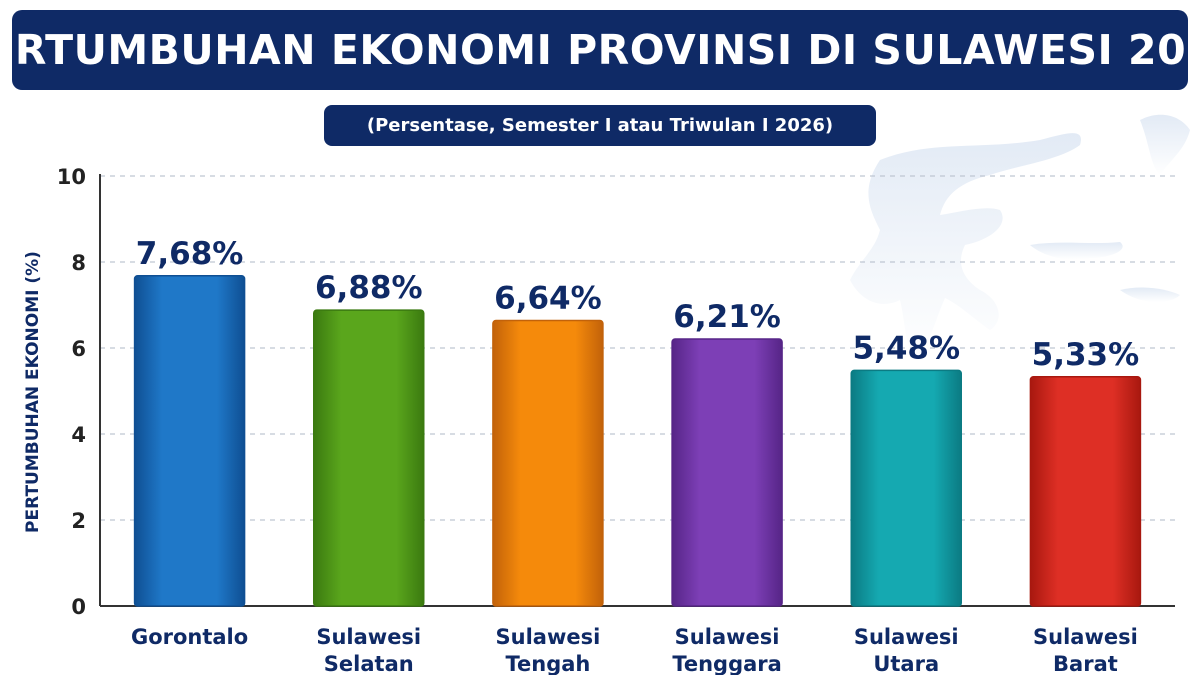 The image size is (1200, 675). What do you see at coordinates (727, 317) in the screenshot?
I see `bar-value-label: 6,21%` at bounding box center [727, 317].